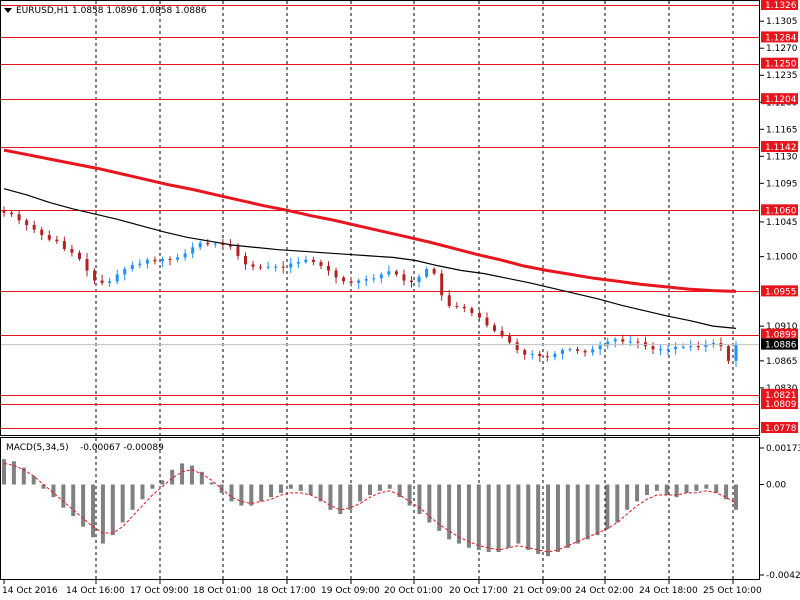  I want to click on level-price-tag-label: 1.0809, so click(781, 405).